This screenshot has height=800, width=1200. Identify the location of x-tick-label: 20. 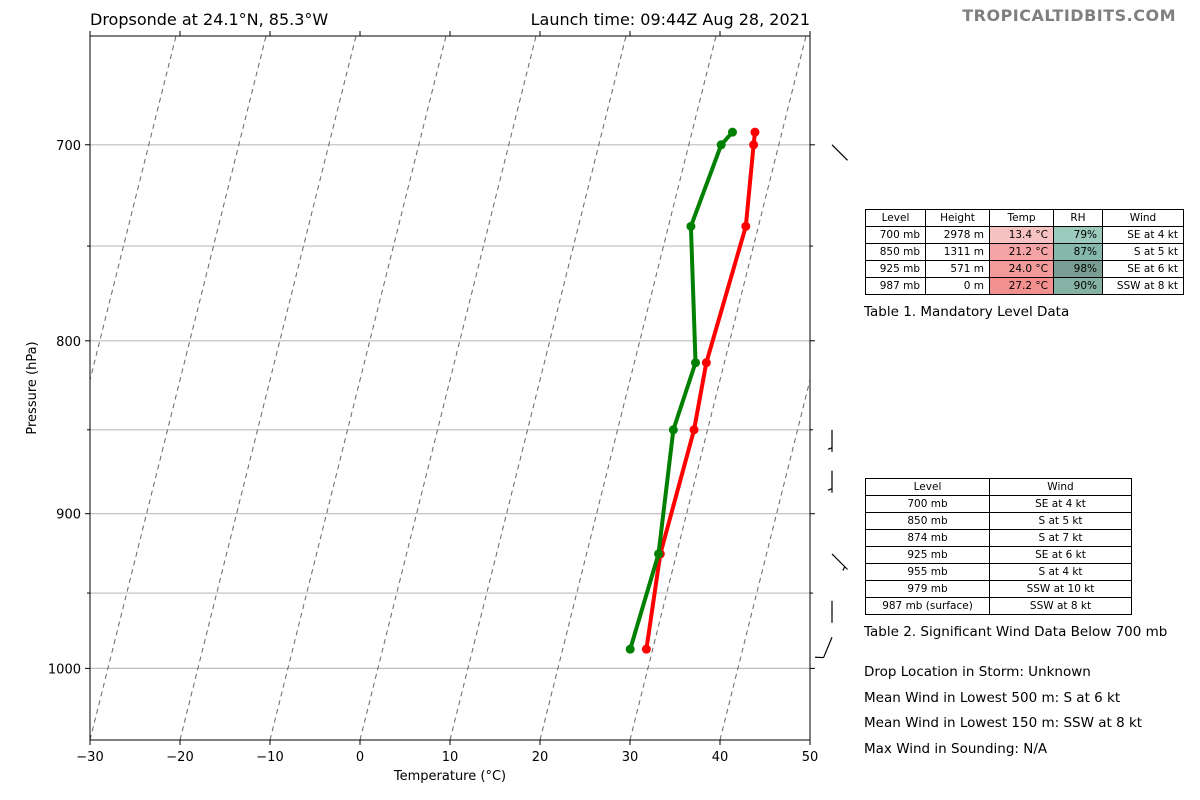
(540, 757).